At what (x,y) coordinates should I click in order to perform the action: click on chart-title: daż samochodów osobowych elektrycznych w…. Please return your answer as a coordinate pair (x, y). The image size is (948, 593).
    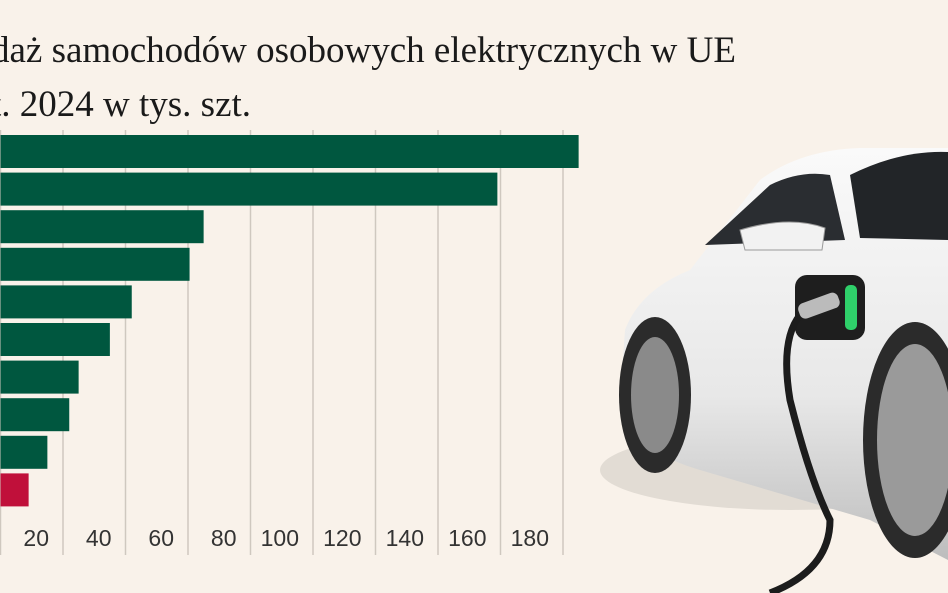
    Looking at the image, I should click on (368, 50).